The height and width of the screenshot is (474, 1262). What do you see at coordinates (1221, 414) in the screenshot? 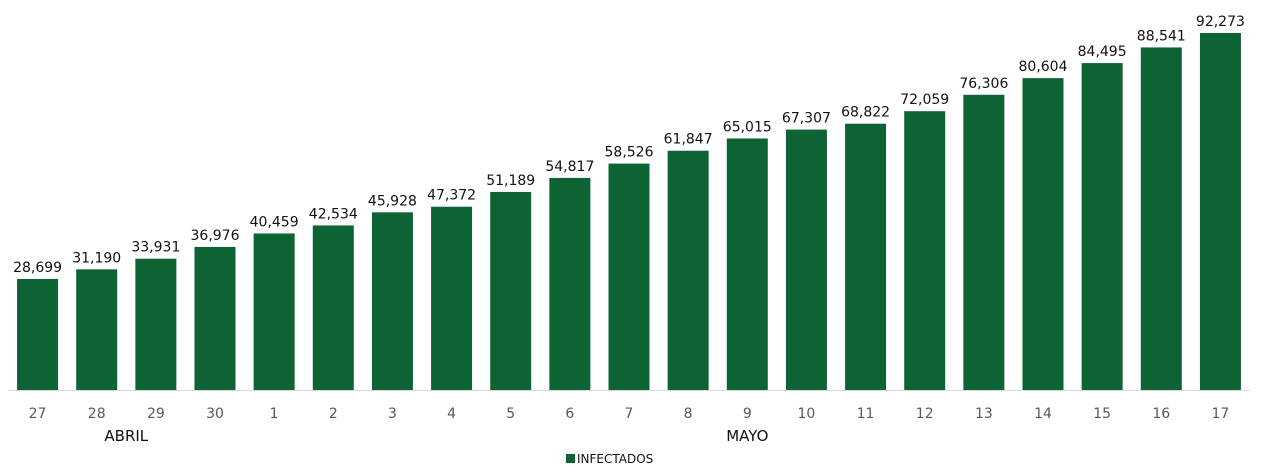
I see `x-tick-label-17: 17` at bounding box center [1221, 414].